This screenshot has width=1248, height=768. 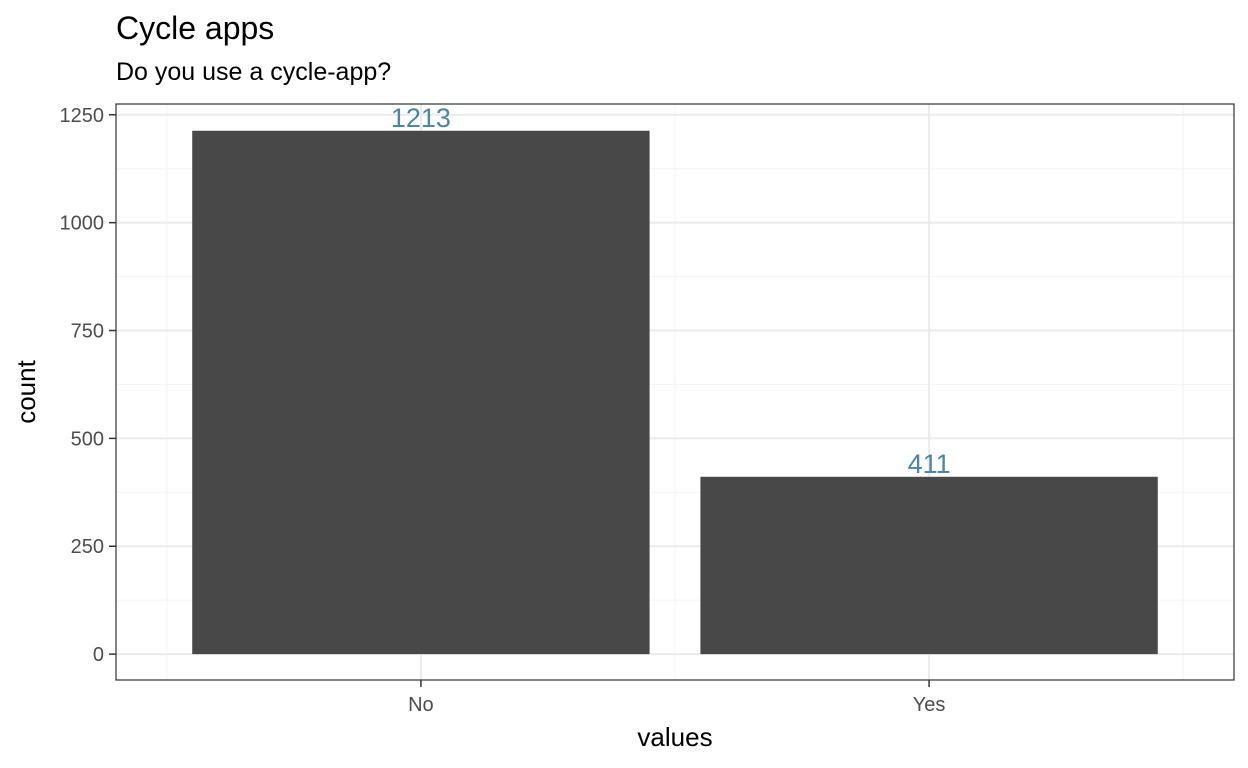 What do you see at coordinates (254, 72) in the screenshot?
I see `chart-subtitle: Do you use a cycle-app?` at bounding box center [254, 72].